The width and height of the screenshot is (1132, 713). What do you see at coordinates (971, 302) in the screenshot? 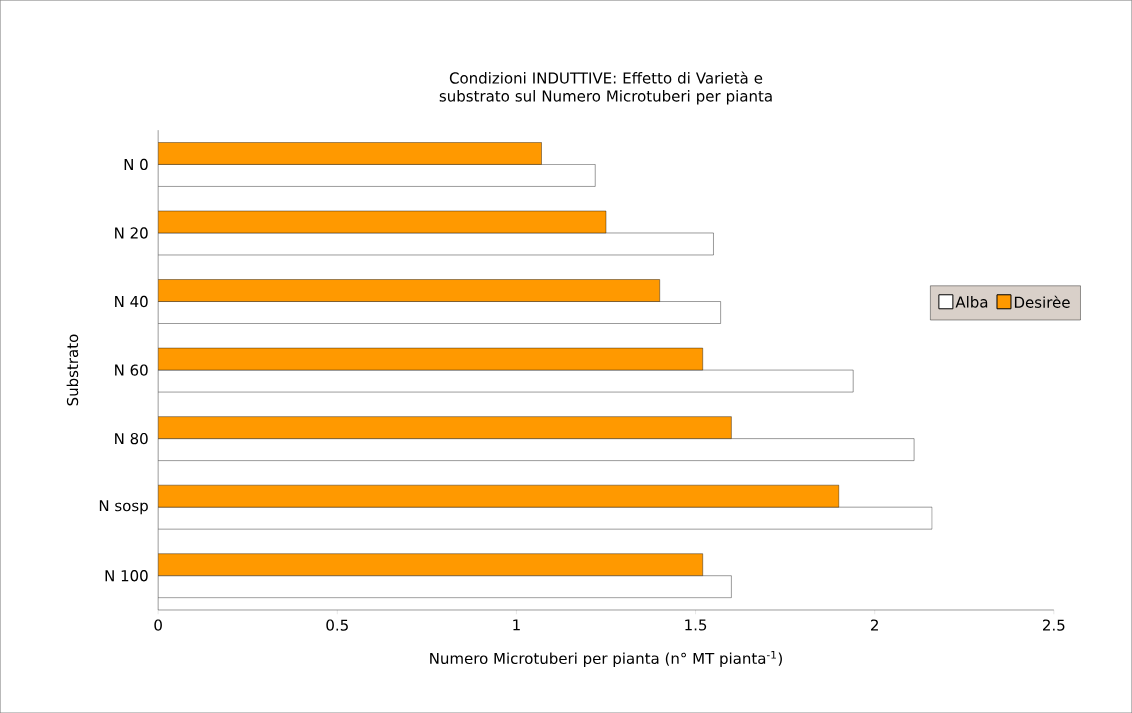
I see `text: Alba` at bounding box center [971, 302].